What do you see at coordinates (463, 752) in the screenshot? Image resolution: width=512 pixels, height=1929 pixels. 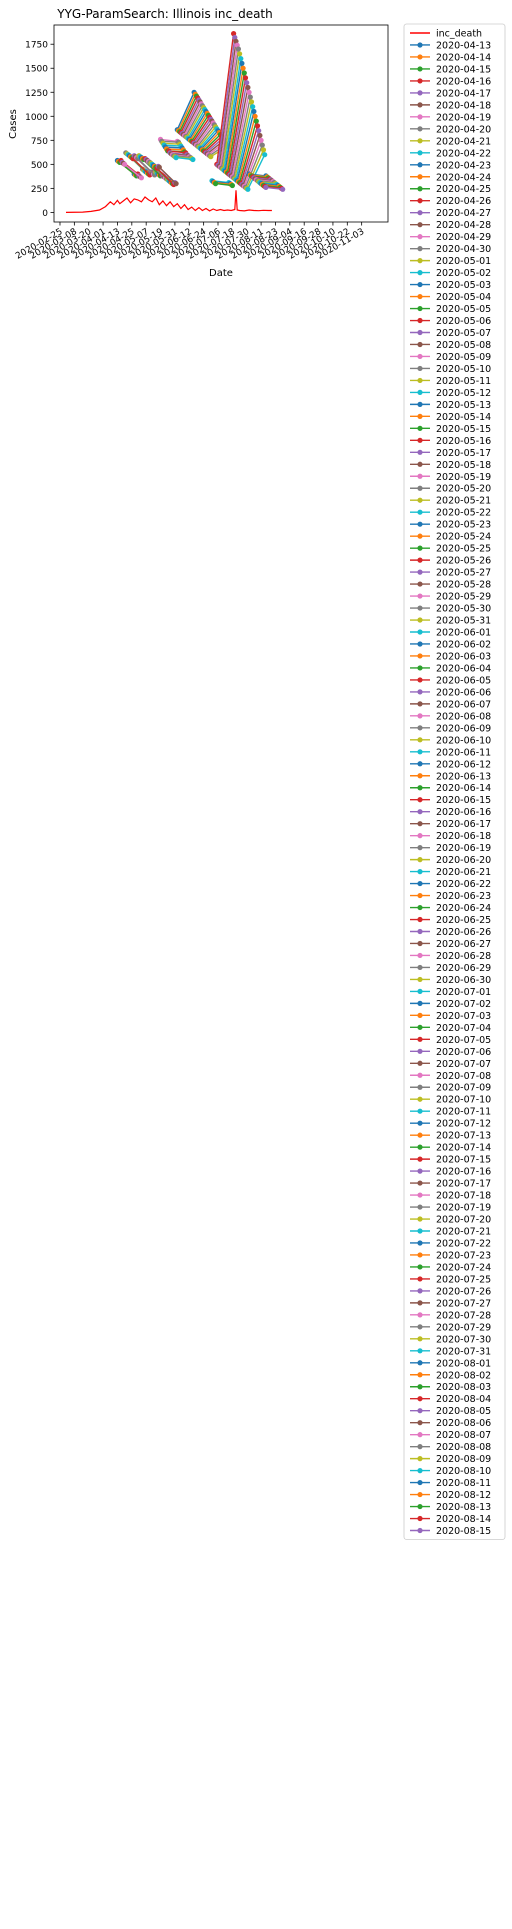 I see `legend-label: 2020-06-11` at bounding box center [463, 752].